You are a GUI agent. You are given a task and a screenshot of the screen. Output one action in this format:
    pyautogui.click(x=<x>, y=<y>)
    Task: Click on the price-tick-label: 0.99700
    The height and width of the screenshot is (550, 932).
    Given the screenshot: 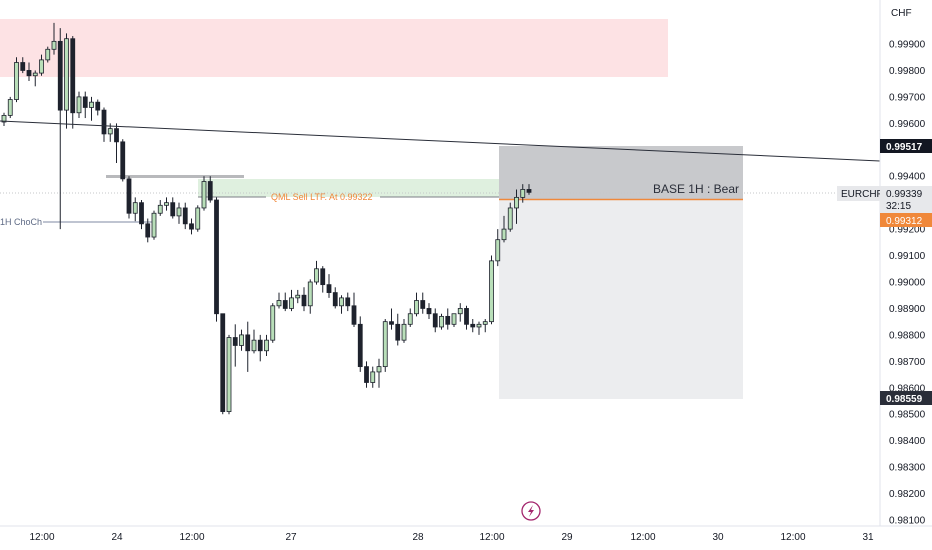 What is the action you would take?
    pyautogui.click(x=907, y=97)
    